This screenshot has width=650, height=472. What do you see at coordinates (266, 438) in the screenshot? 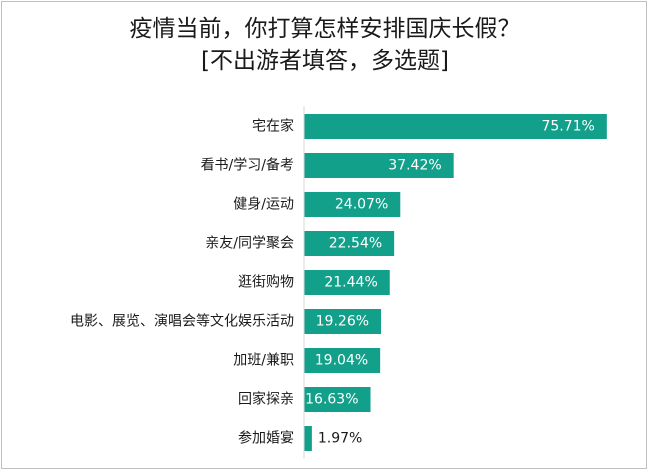
I see `category-label: 参加婚宴` at bounding box center [266, 438].